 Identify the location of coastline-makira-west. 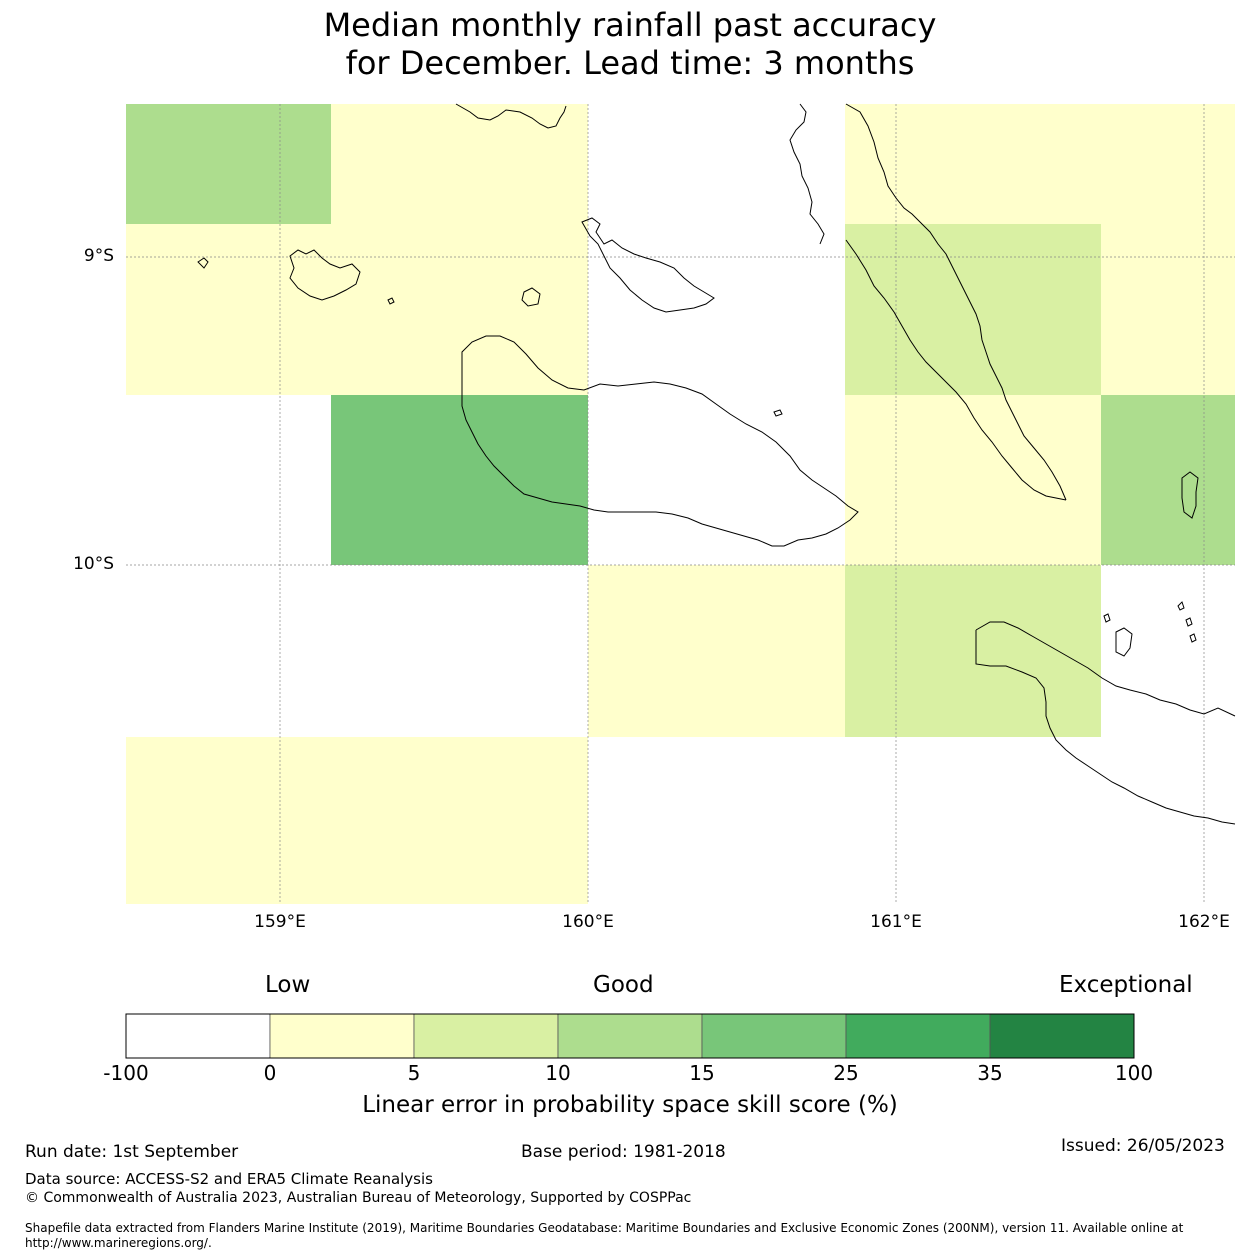
(956, 302).